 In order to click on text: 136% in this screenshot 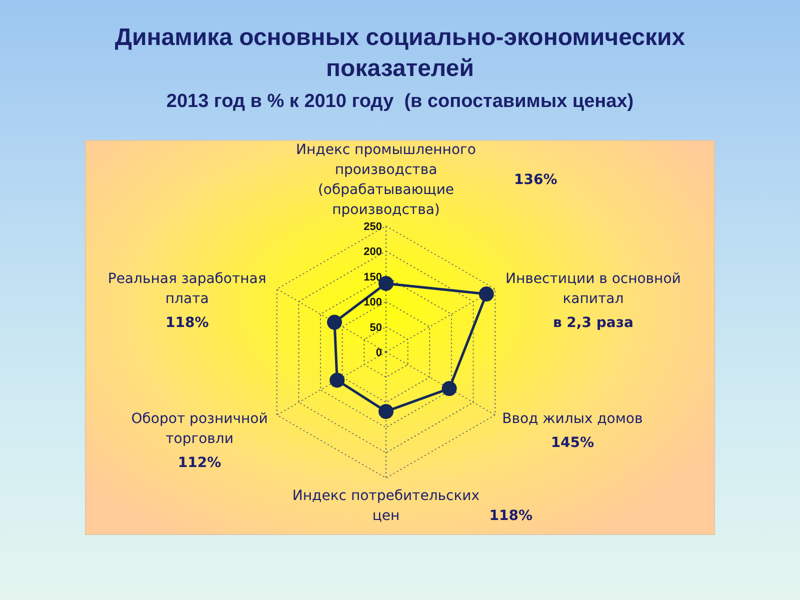, I will do `click(536, 180)`.